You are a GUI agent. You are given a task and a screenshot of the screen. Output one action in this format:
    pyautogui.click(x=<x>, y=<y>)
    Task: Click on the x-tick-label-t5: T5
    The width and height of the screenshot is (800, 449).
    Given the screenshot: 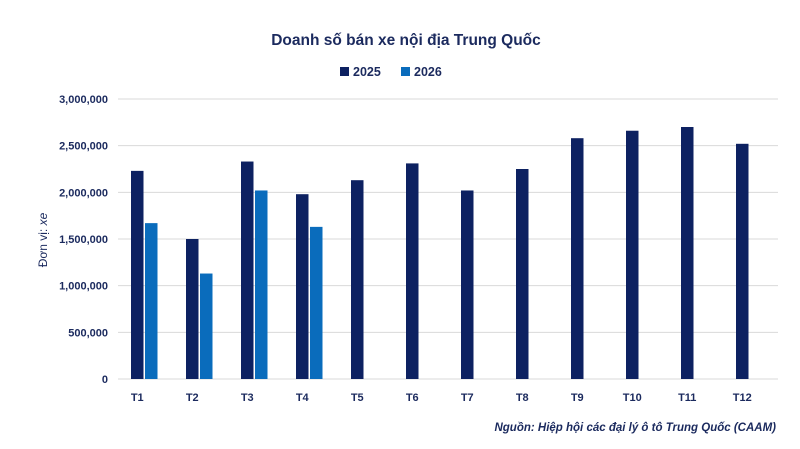 What is the action you would take?
    pyautogui.click(x=357, y=398)
    